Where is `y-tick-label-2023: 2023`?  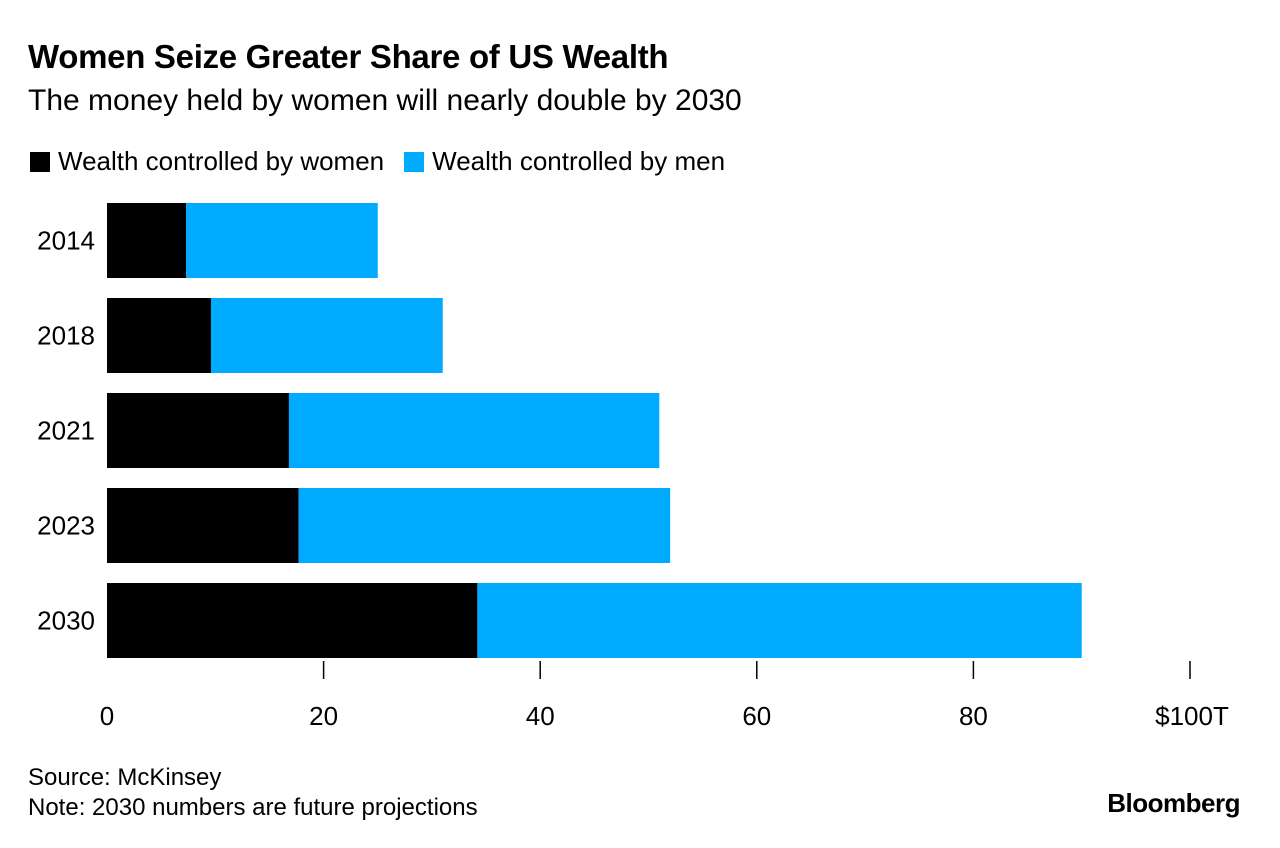 y-tick-label-2023: 2023 is located at coordinates (66, 526).